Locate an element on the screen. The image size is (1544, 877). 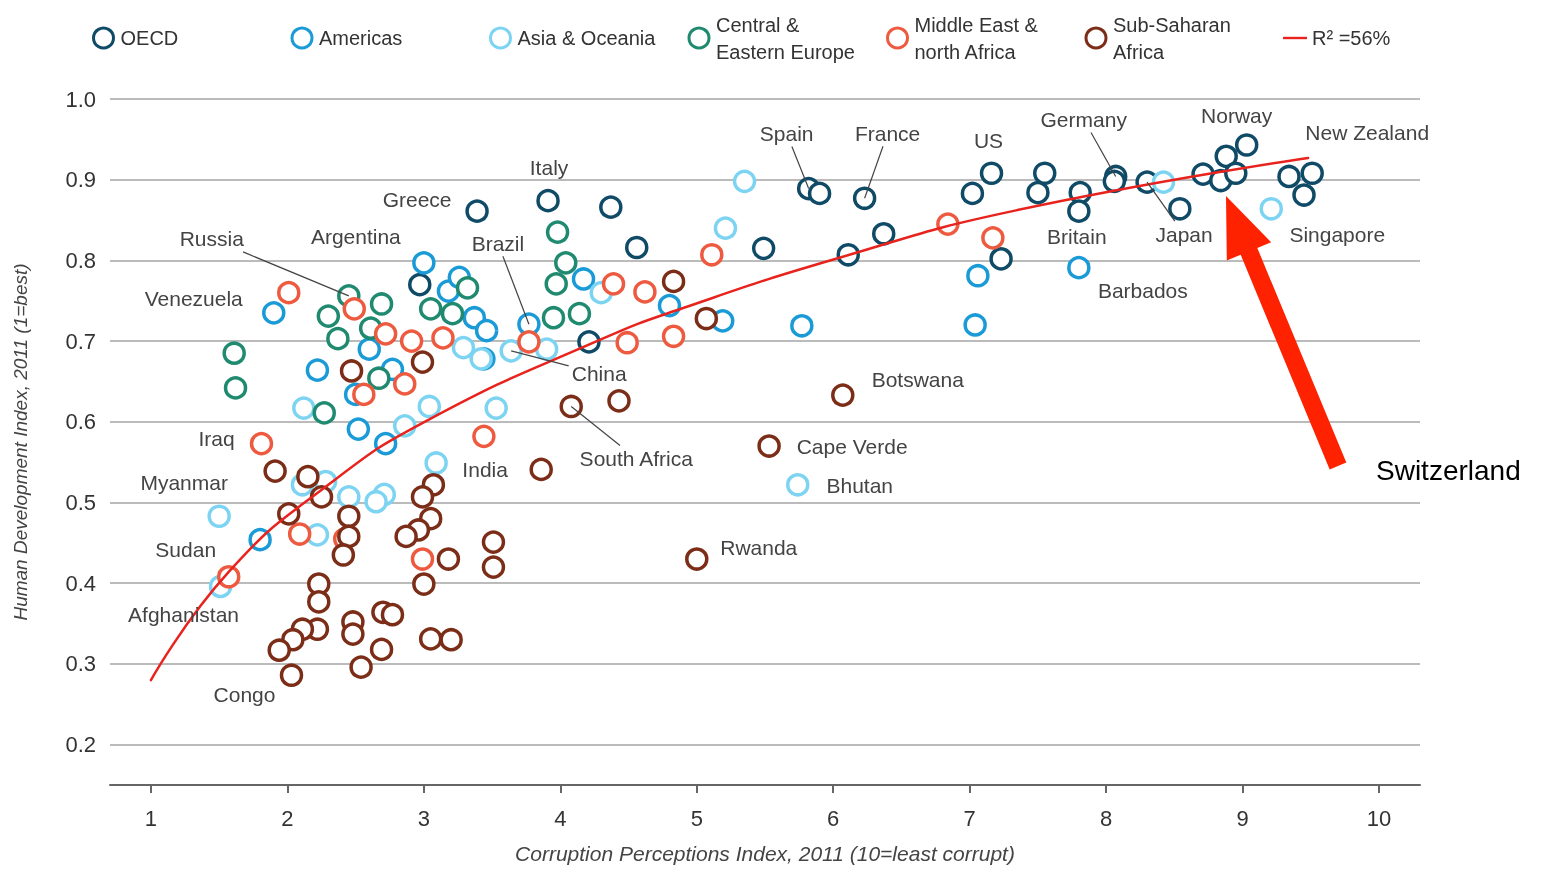
x-tick-label: 3 is located at coordinates (423, 818).